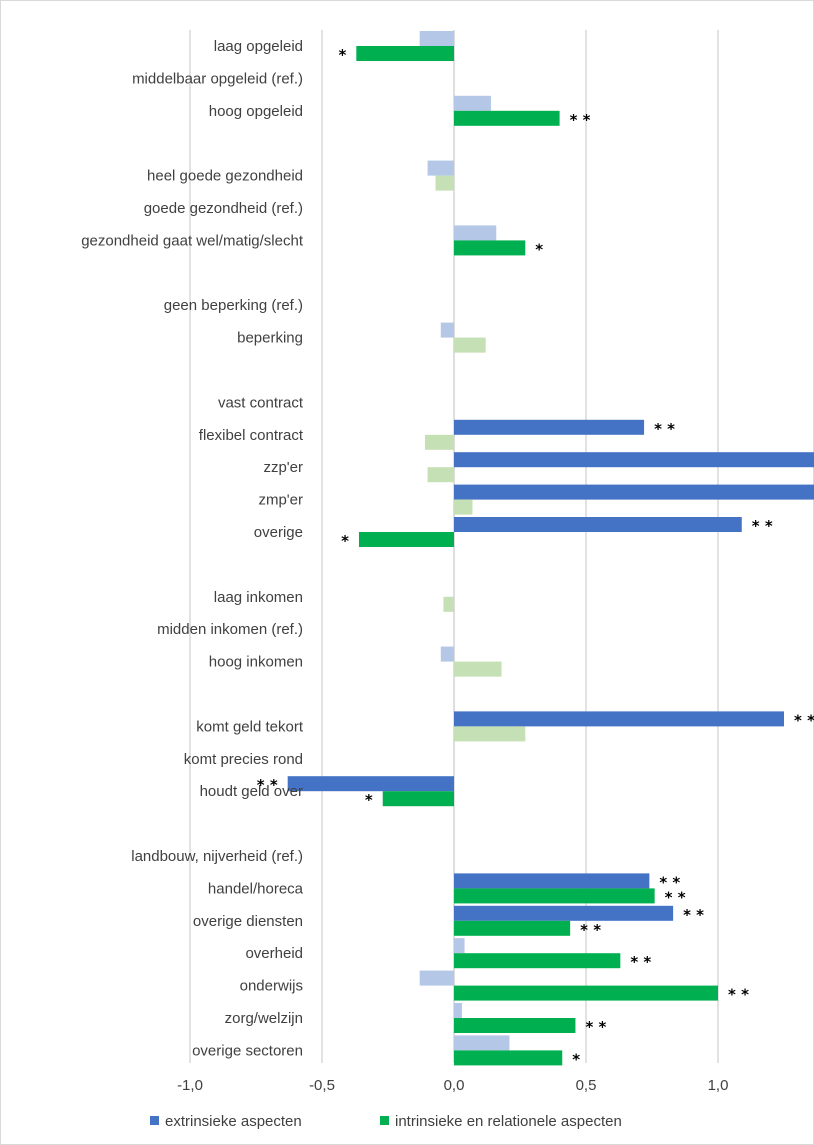  Describe the element at coordinates (233, 1121) in the screenshot. I see `legend-label-extrinsiek: extrinsieke aspecten` at that location.